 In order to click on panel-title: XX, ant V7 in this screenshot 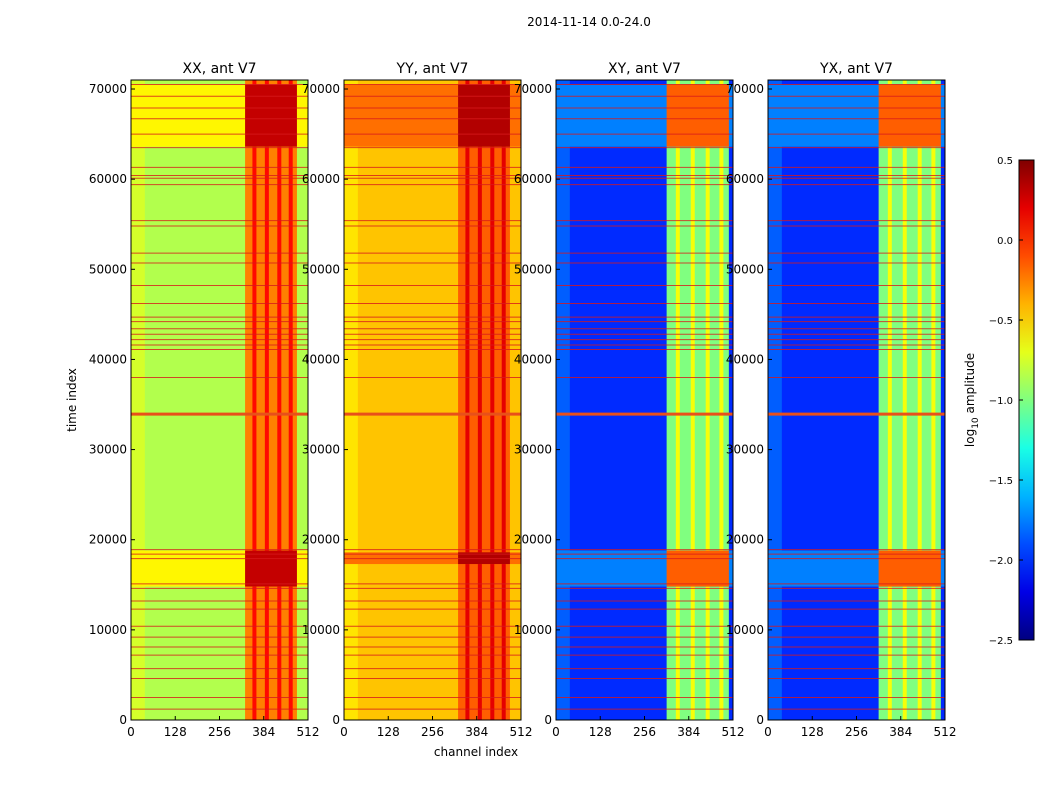, I will do `click(220, 69)`.